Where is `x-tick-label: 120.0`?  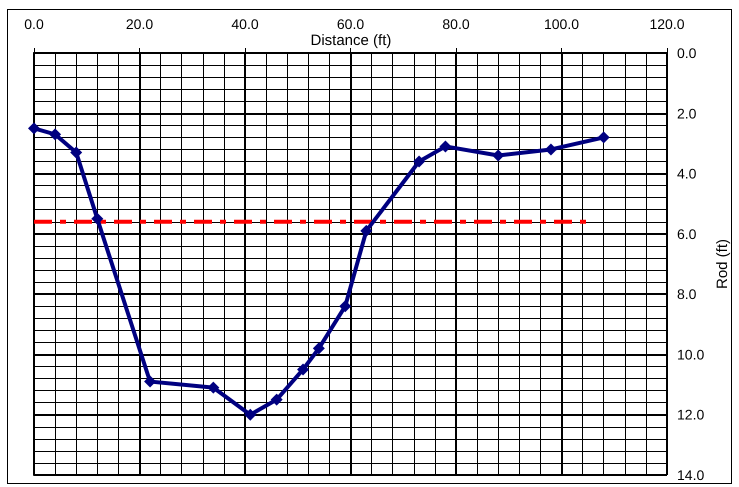 x-tick-label: 120.0 is located at coordinates (667, 24).